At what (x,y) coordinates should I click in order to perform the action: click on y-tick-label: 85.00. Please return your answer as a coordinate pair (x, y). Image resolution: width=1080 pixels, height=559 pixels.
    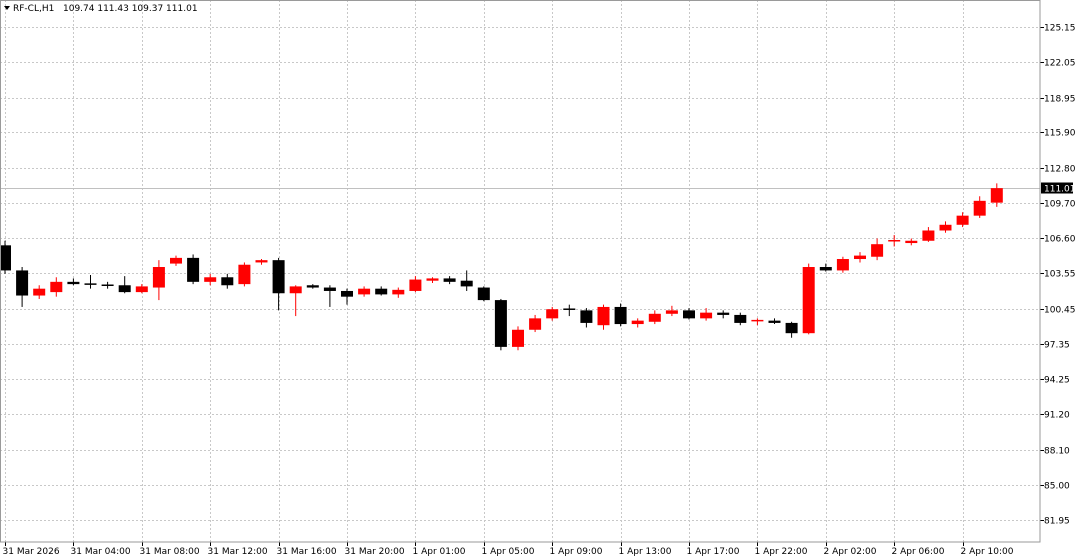
    Looking at the image, I should click on (1057, 487).